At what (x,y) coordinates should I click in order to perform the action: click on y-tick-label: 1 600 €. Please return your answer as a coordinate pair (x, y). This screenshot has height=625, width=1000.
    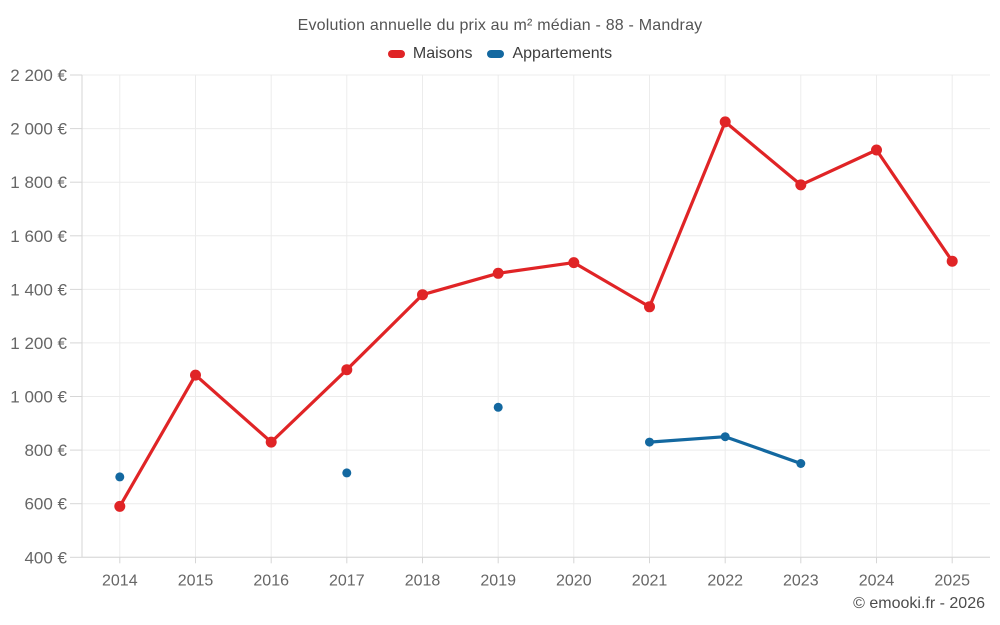
    Looking at the image, I should click on (38, 236).